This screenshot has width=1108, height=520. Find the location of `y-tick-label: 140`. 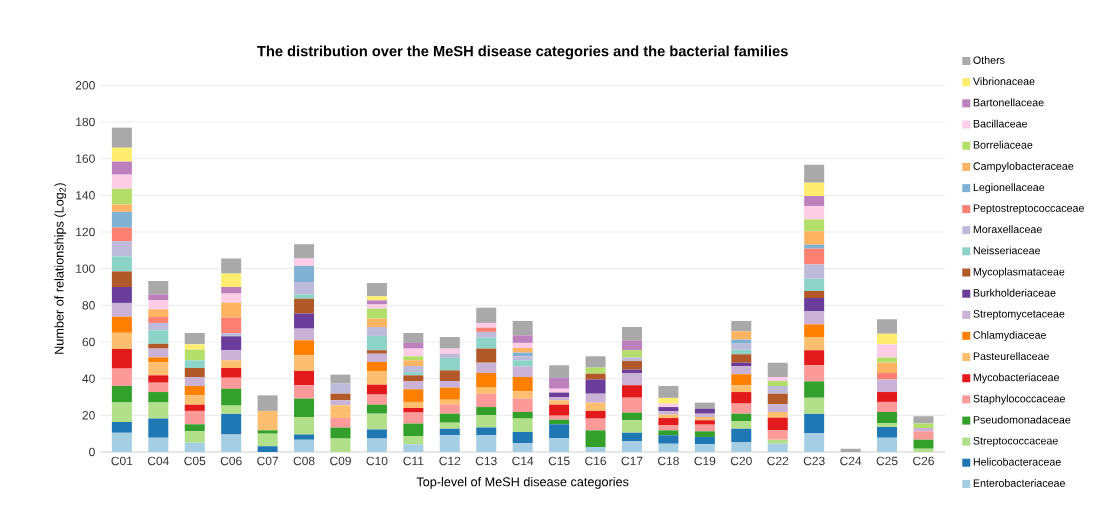

y-tick-label: 140 is located at coordinates (85, 195).